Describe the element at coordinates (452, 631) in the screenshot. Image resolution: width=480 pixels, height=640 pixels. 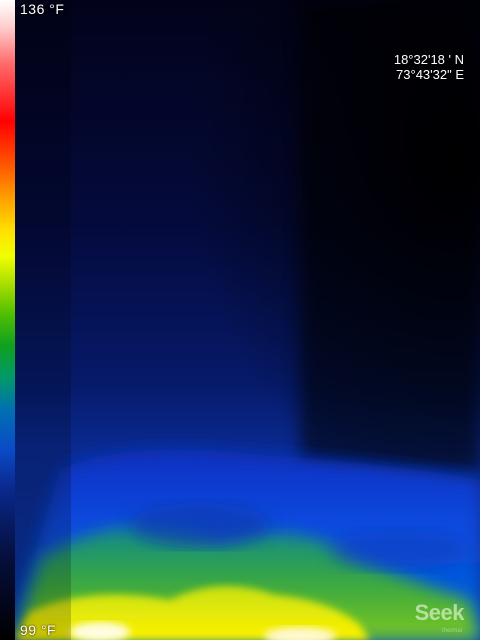
I see `seek-logo-subtext: thermal` at that location.